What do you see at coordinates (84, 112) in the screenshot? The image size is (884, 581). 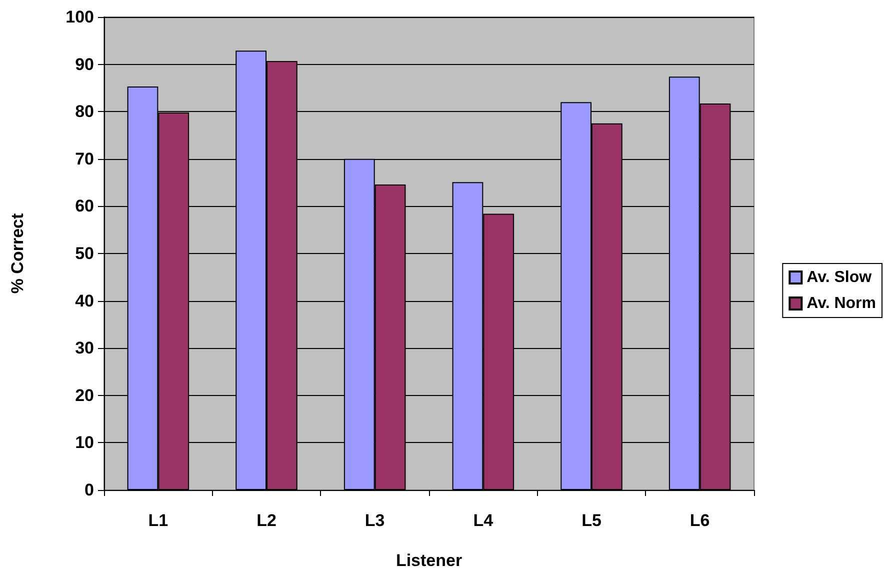 I see `y-tick-label: 80` at bounding box center [84, 112].